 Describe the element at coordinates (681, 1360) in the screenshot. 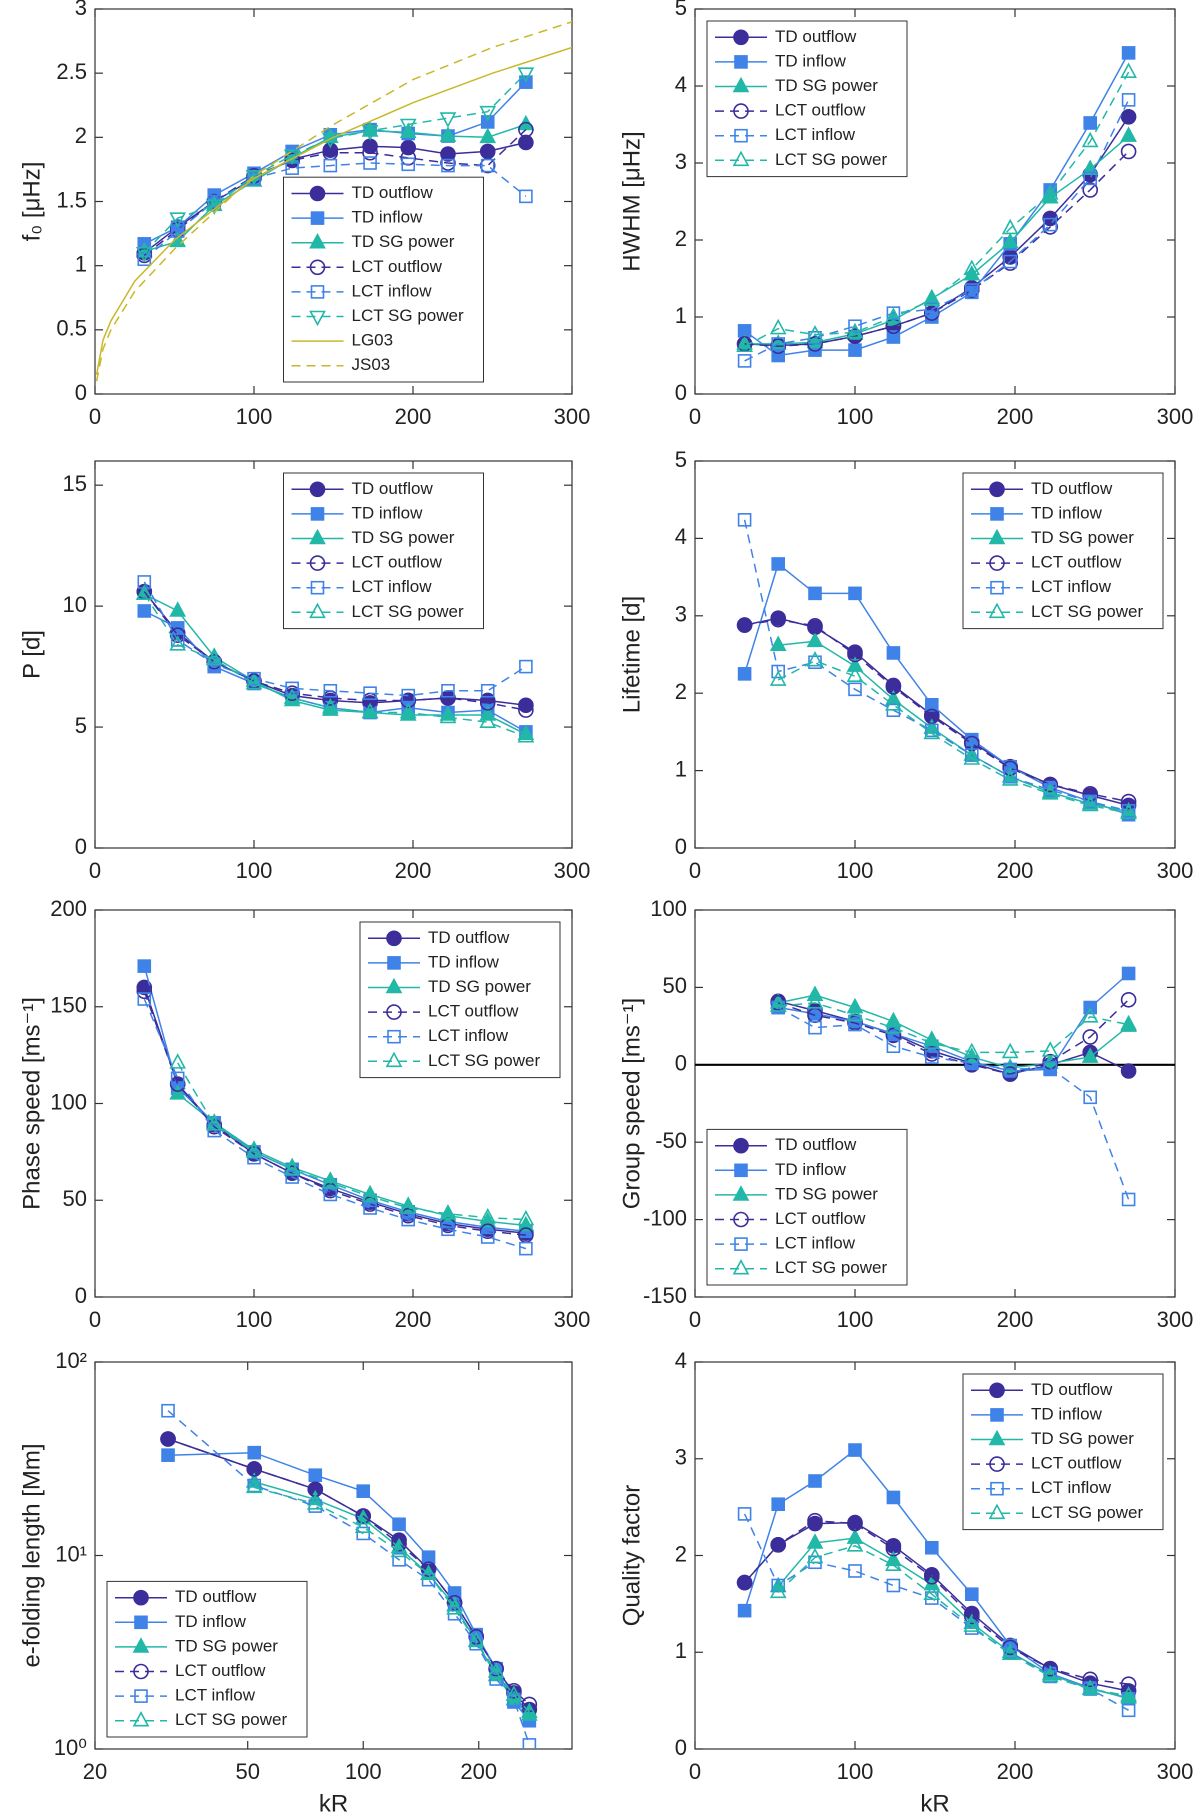

I see `y-tick-label: 4` at that location.